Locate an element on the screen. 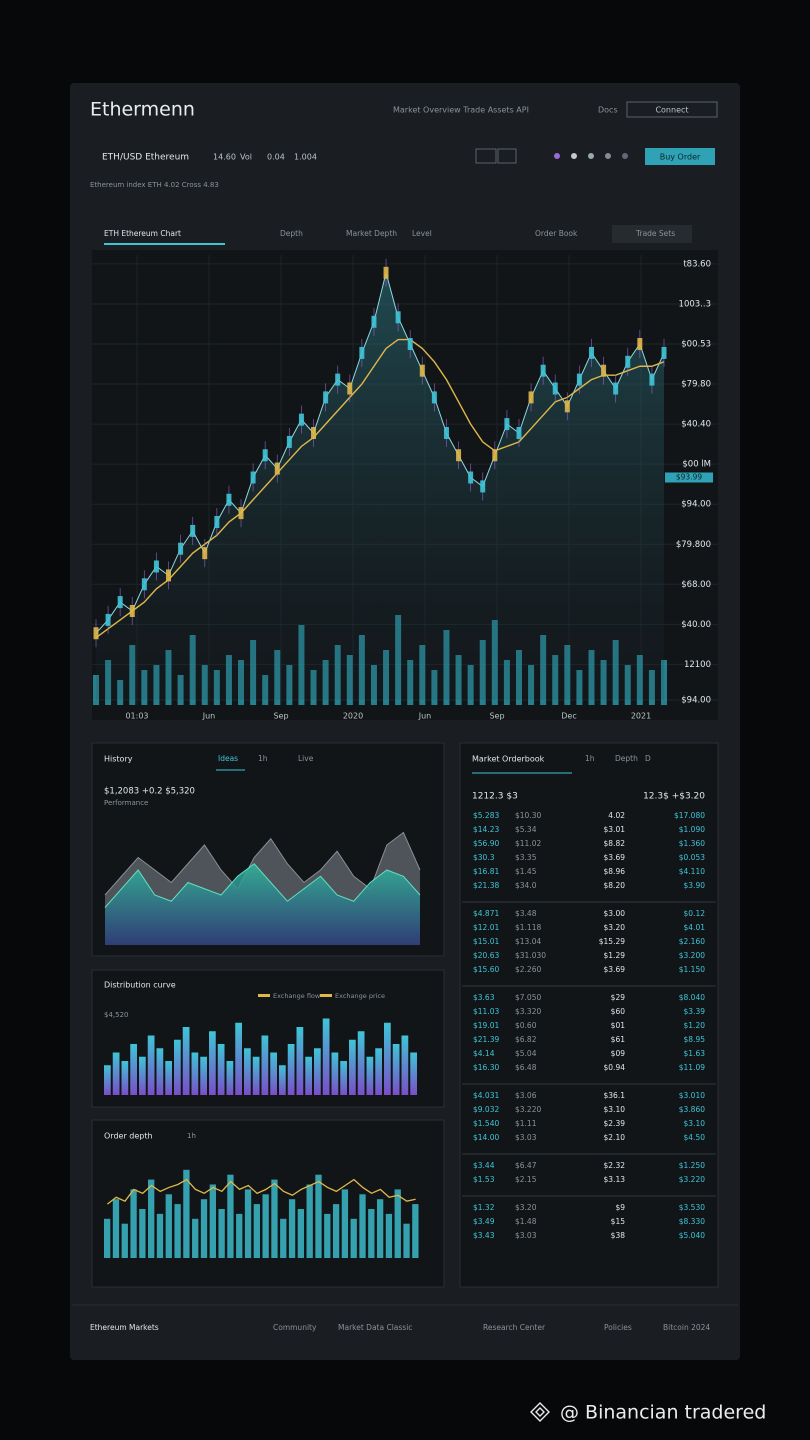  nav: Market Overview Trade Assets API is located at coordinates (461, 110).